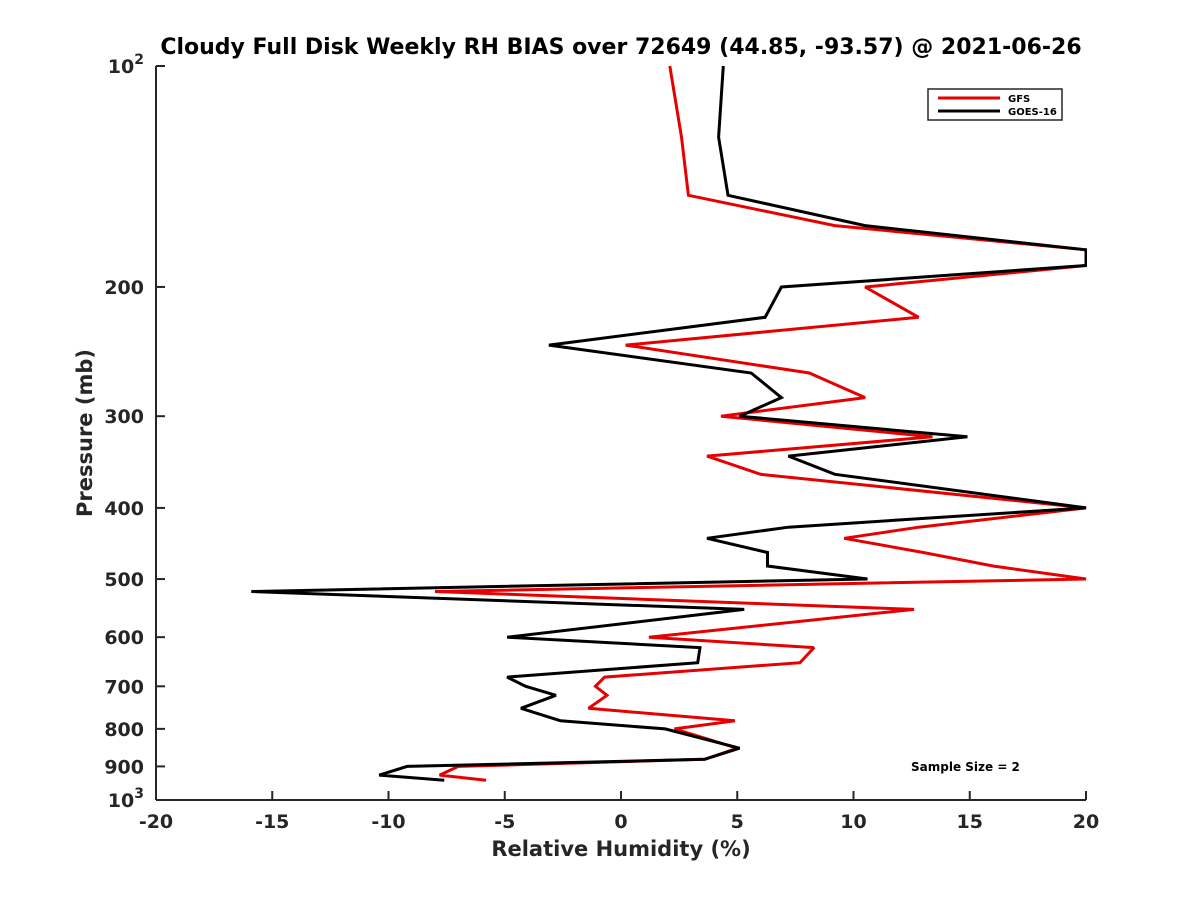 Image resolution: width=1200 pixels, height=900 pixels. I want to click on y-tick-label: 300, so click(124, 417).